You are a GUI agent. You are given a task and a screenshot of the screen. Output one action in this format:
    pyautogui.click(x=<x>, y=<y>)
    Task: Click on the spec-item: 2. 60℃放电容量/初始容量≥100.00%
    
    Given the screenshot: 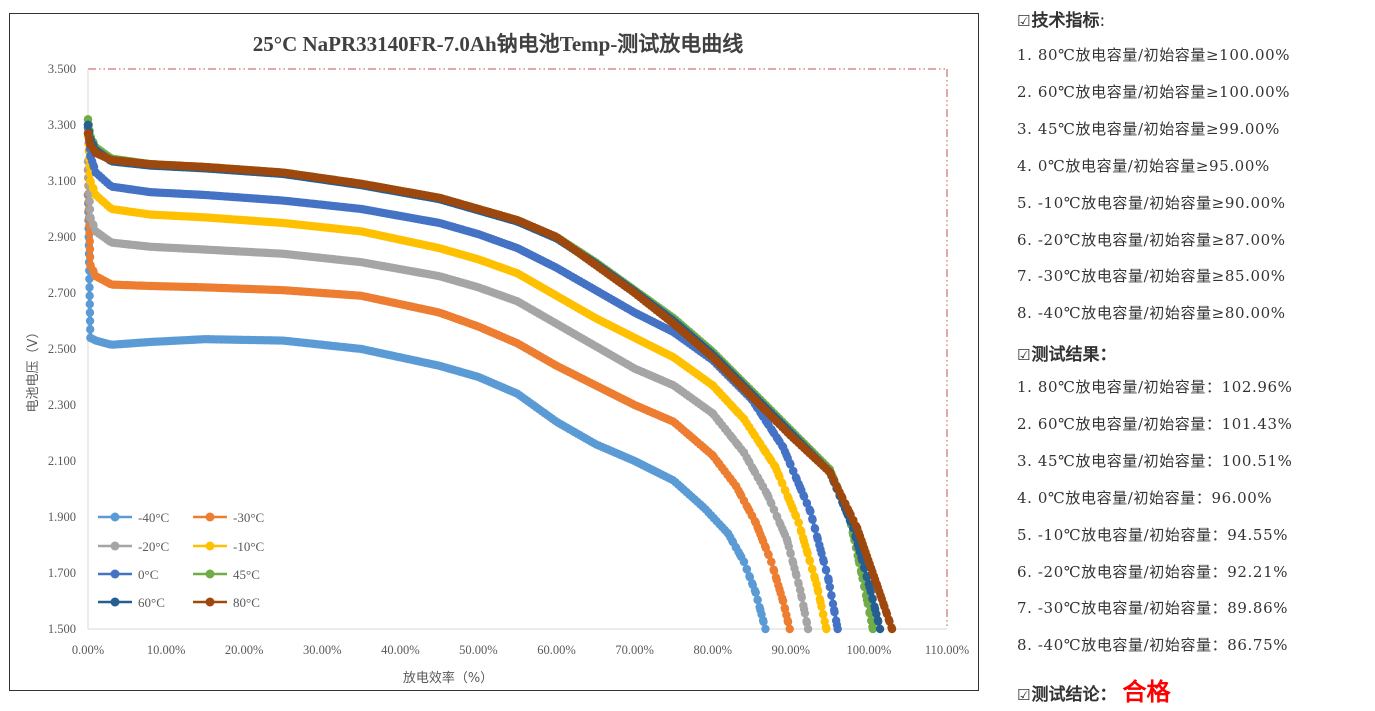 What is the action you would take?
    pyautogui.click(x=1154, y=91)
    